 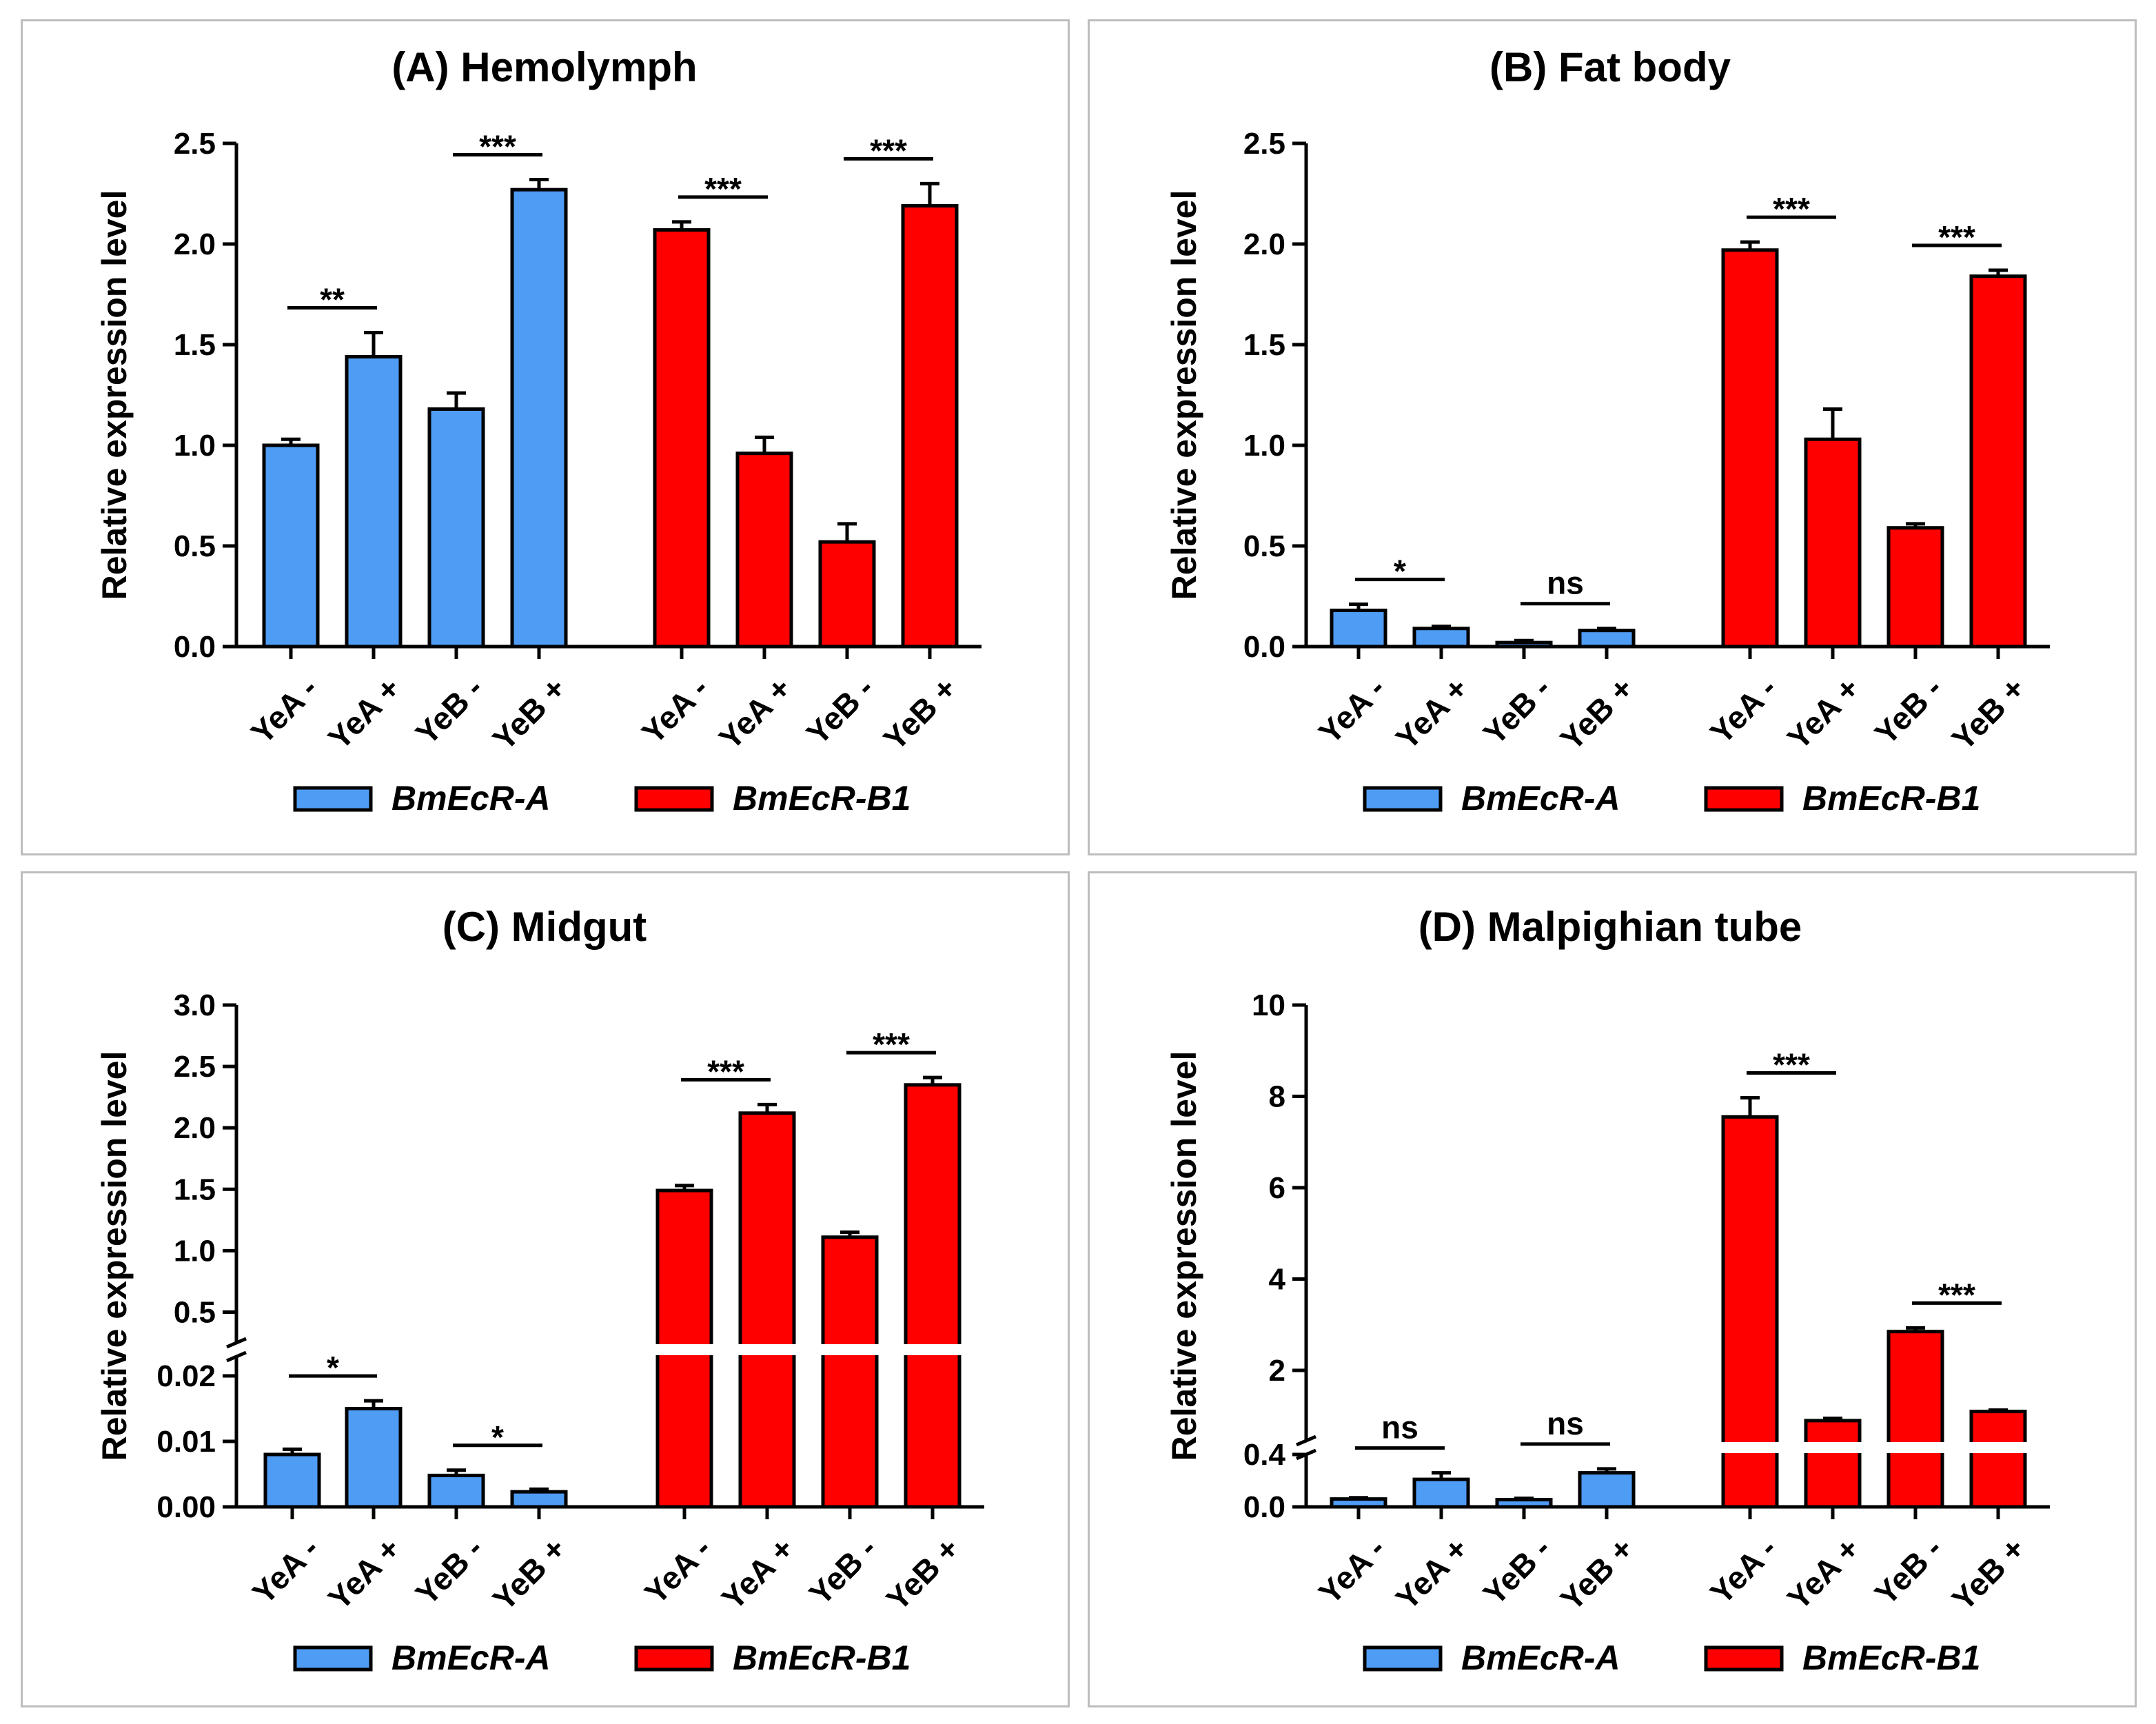 I want to click on legend-label-a: BmEcR-A, so click(x=471, y=798).